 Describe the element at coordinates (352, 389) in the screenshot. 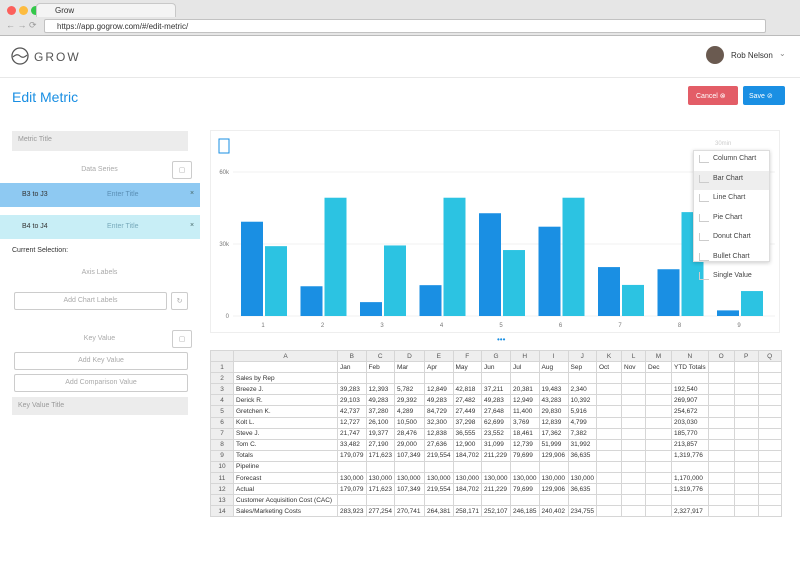

I see `cell: 39,283` at that location.